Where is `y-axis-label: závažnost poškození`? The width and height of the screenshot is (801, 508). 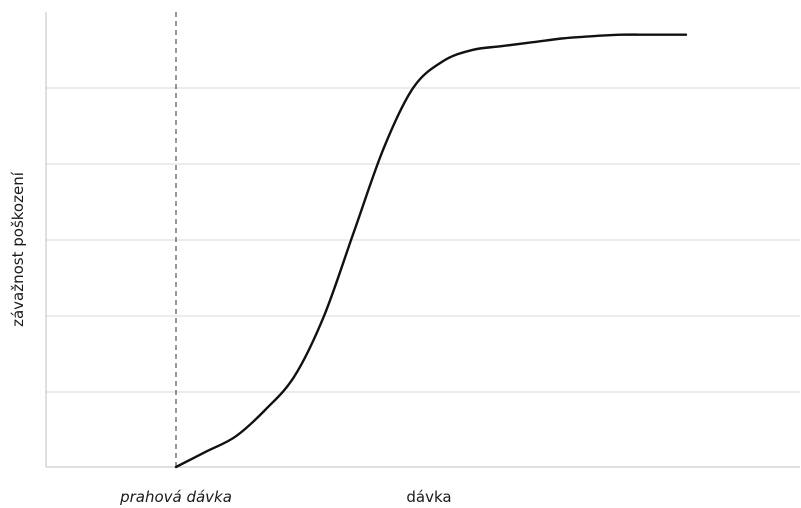 y-axis-label: závažnost poškození is located at coordinates (18, 249).